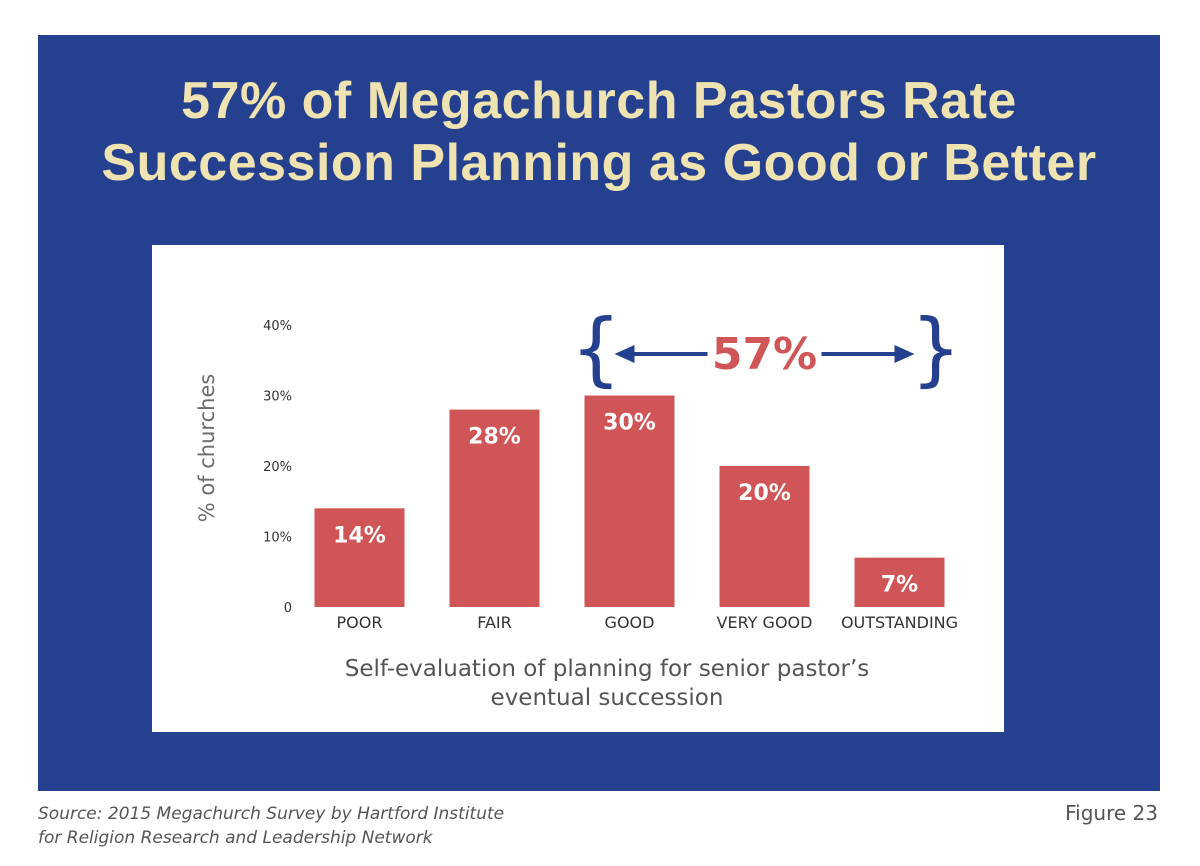 The image size is (1200, 866). Describe the element at coordinates (599, 101) in the screenshot. I see `title-line-1: 57% of Megachurch Pastors Rate` at that location.